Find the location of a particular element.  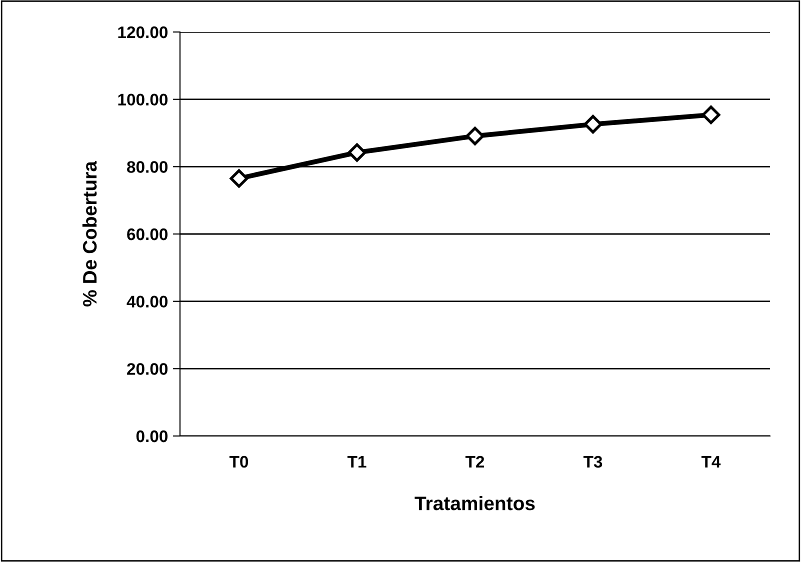

y-tick-label: 40.00 is located at coordinates (147, 302).